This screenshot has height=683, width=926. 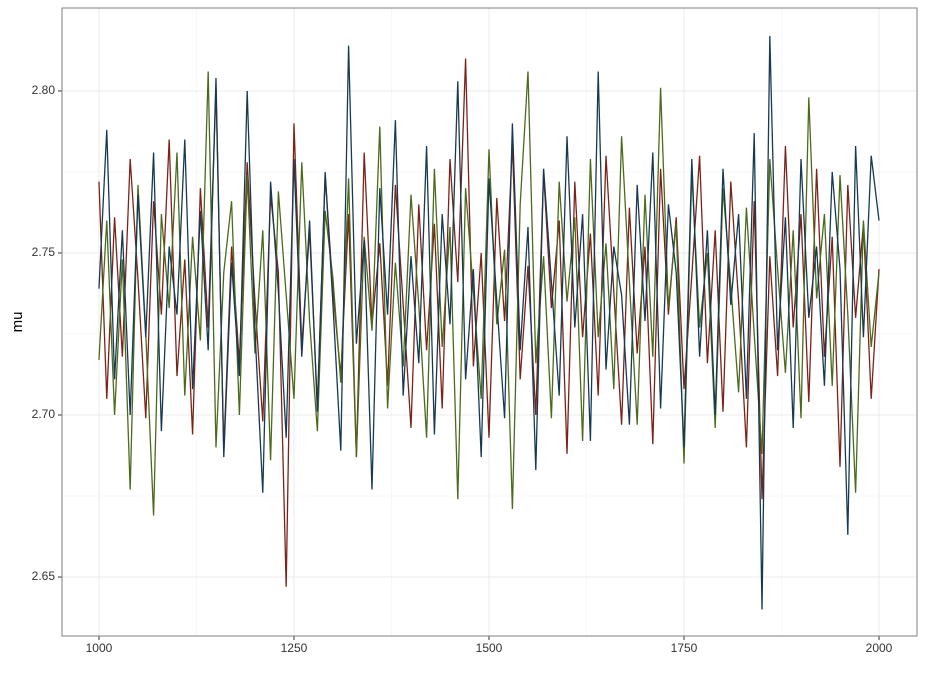 I want to click on x-tick-label: 1000, so click(x=99, y=648).